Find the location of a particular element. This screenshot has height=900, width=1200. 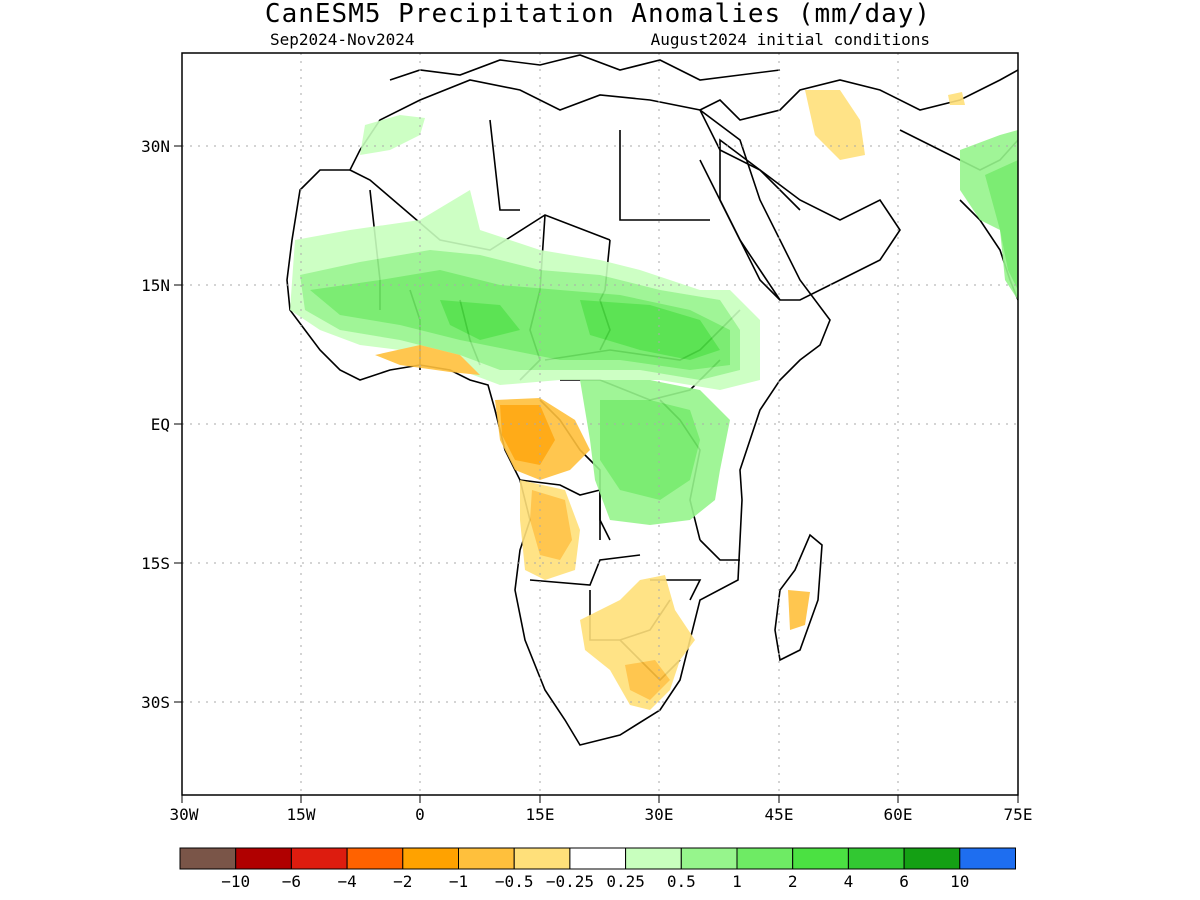

lon-tick-label: 45E is located at coordinates (779, 814).